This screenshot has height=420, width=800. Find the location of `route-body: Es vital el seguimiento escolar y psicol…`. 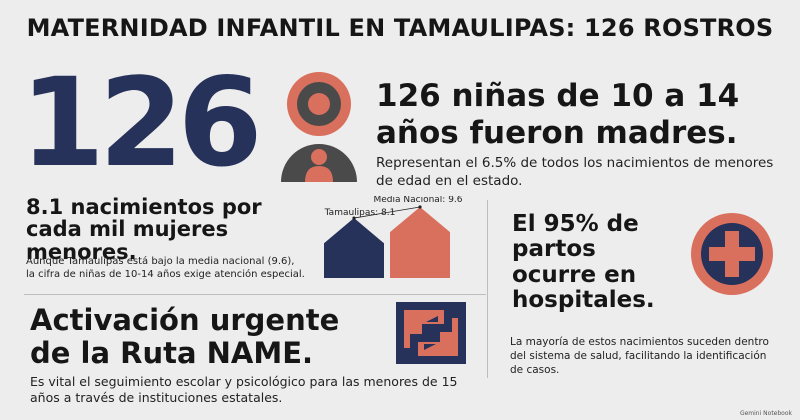

route-body: Es vital el seguimiento escolar y psicol… is located at coordinates (244, 390).